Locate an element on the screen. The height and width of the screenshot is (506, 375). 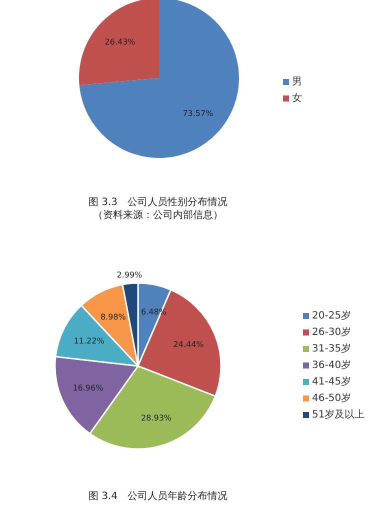
data-label: 26.43% is located at coordinates (120, 42).